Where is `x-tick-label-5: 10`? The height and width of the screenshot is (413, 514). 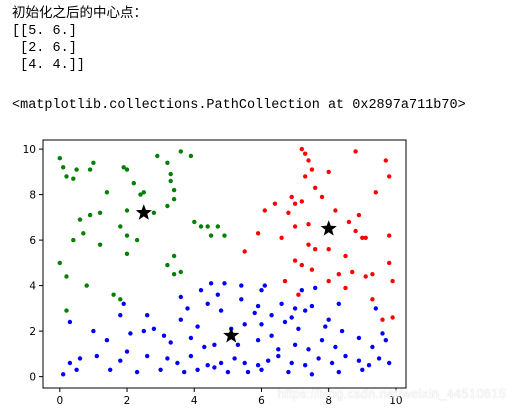 x-tick-label-5: 10 is located at coordinates (395, 401).